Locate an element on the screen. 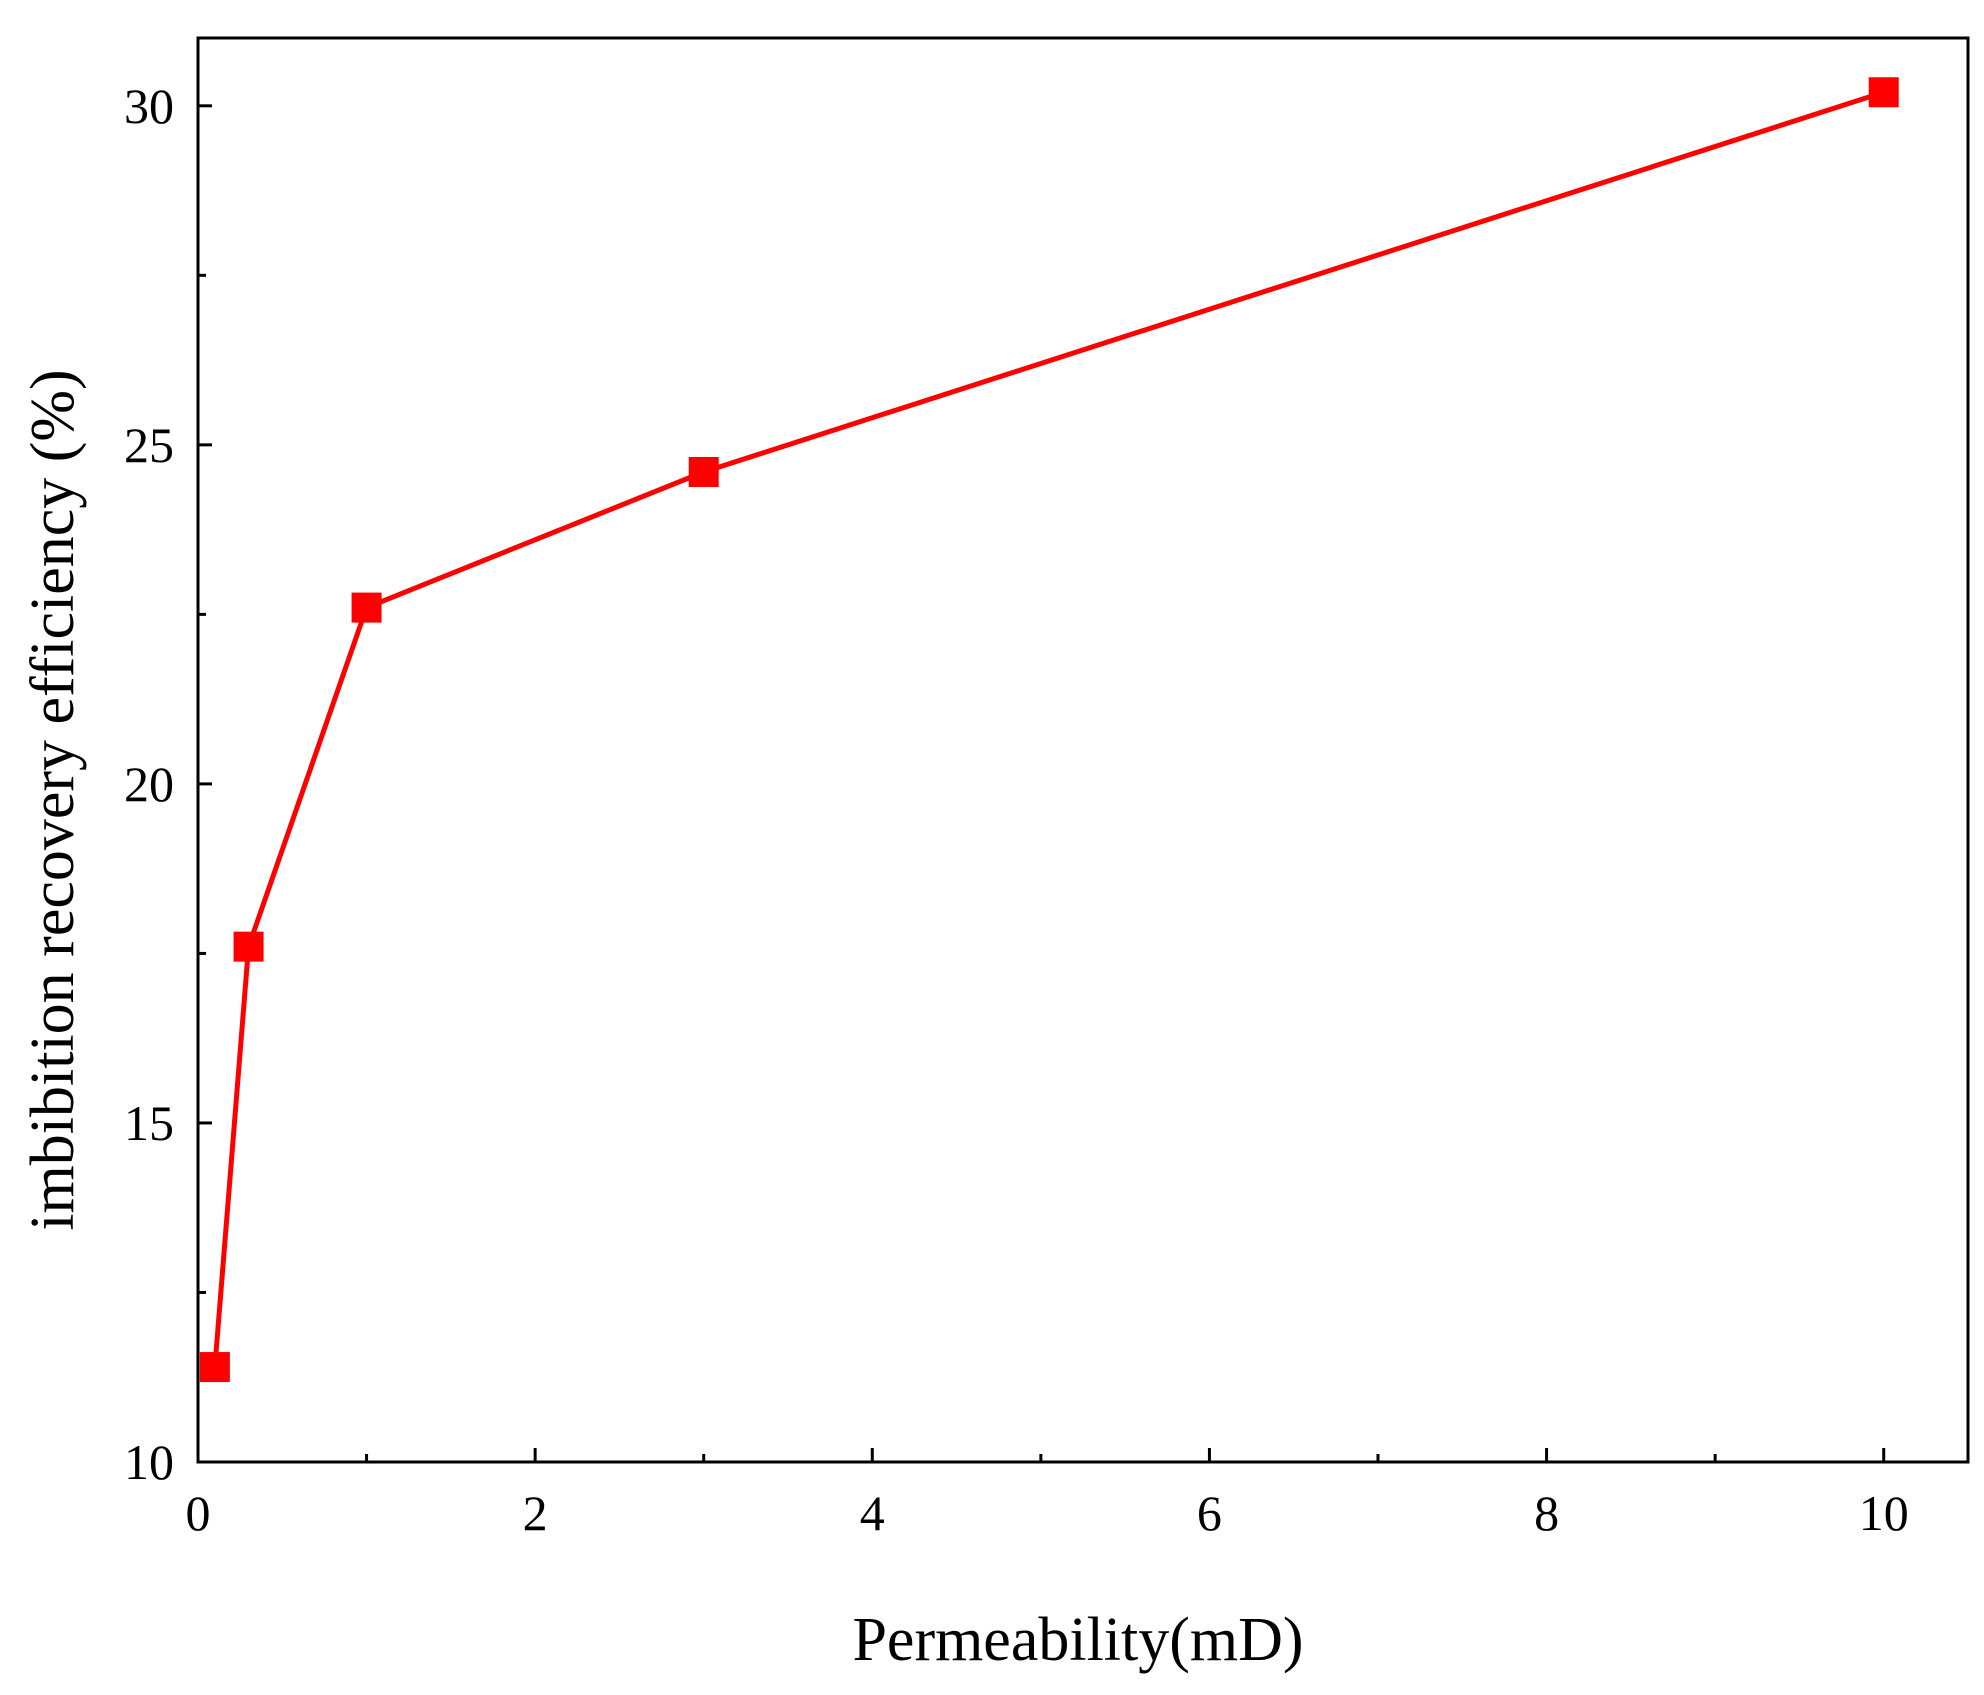  y-tick-label: 30 is located at coordinates (149, 106).